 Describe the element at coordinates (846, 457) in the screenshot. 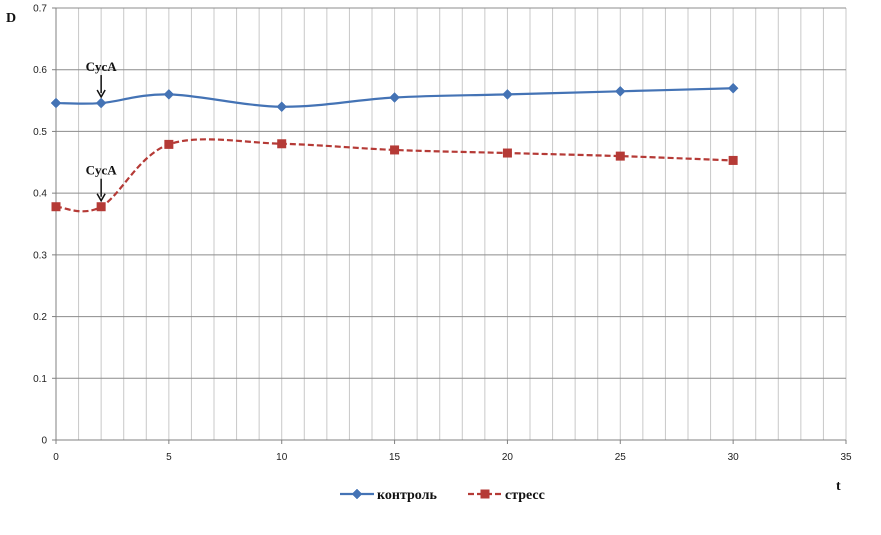

I see `x-tick-label: 35` at that location.